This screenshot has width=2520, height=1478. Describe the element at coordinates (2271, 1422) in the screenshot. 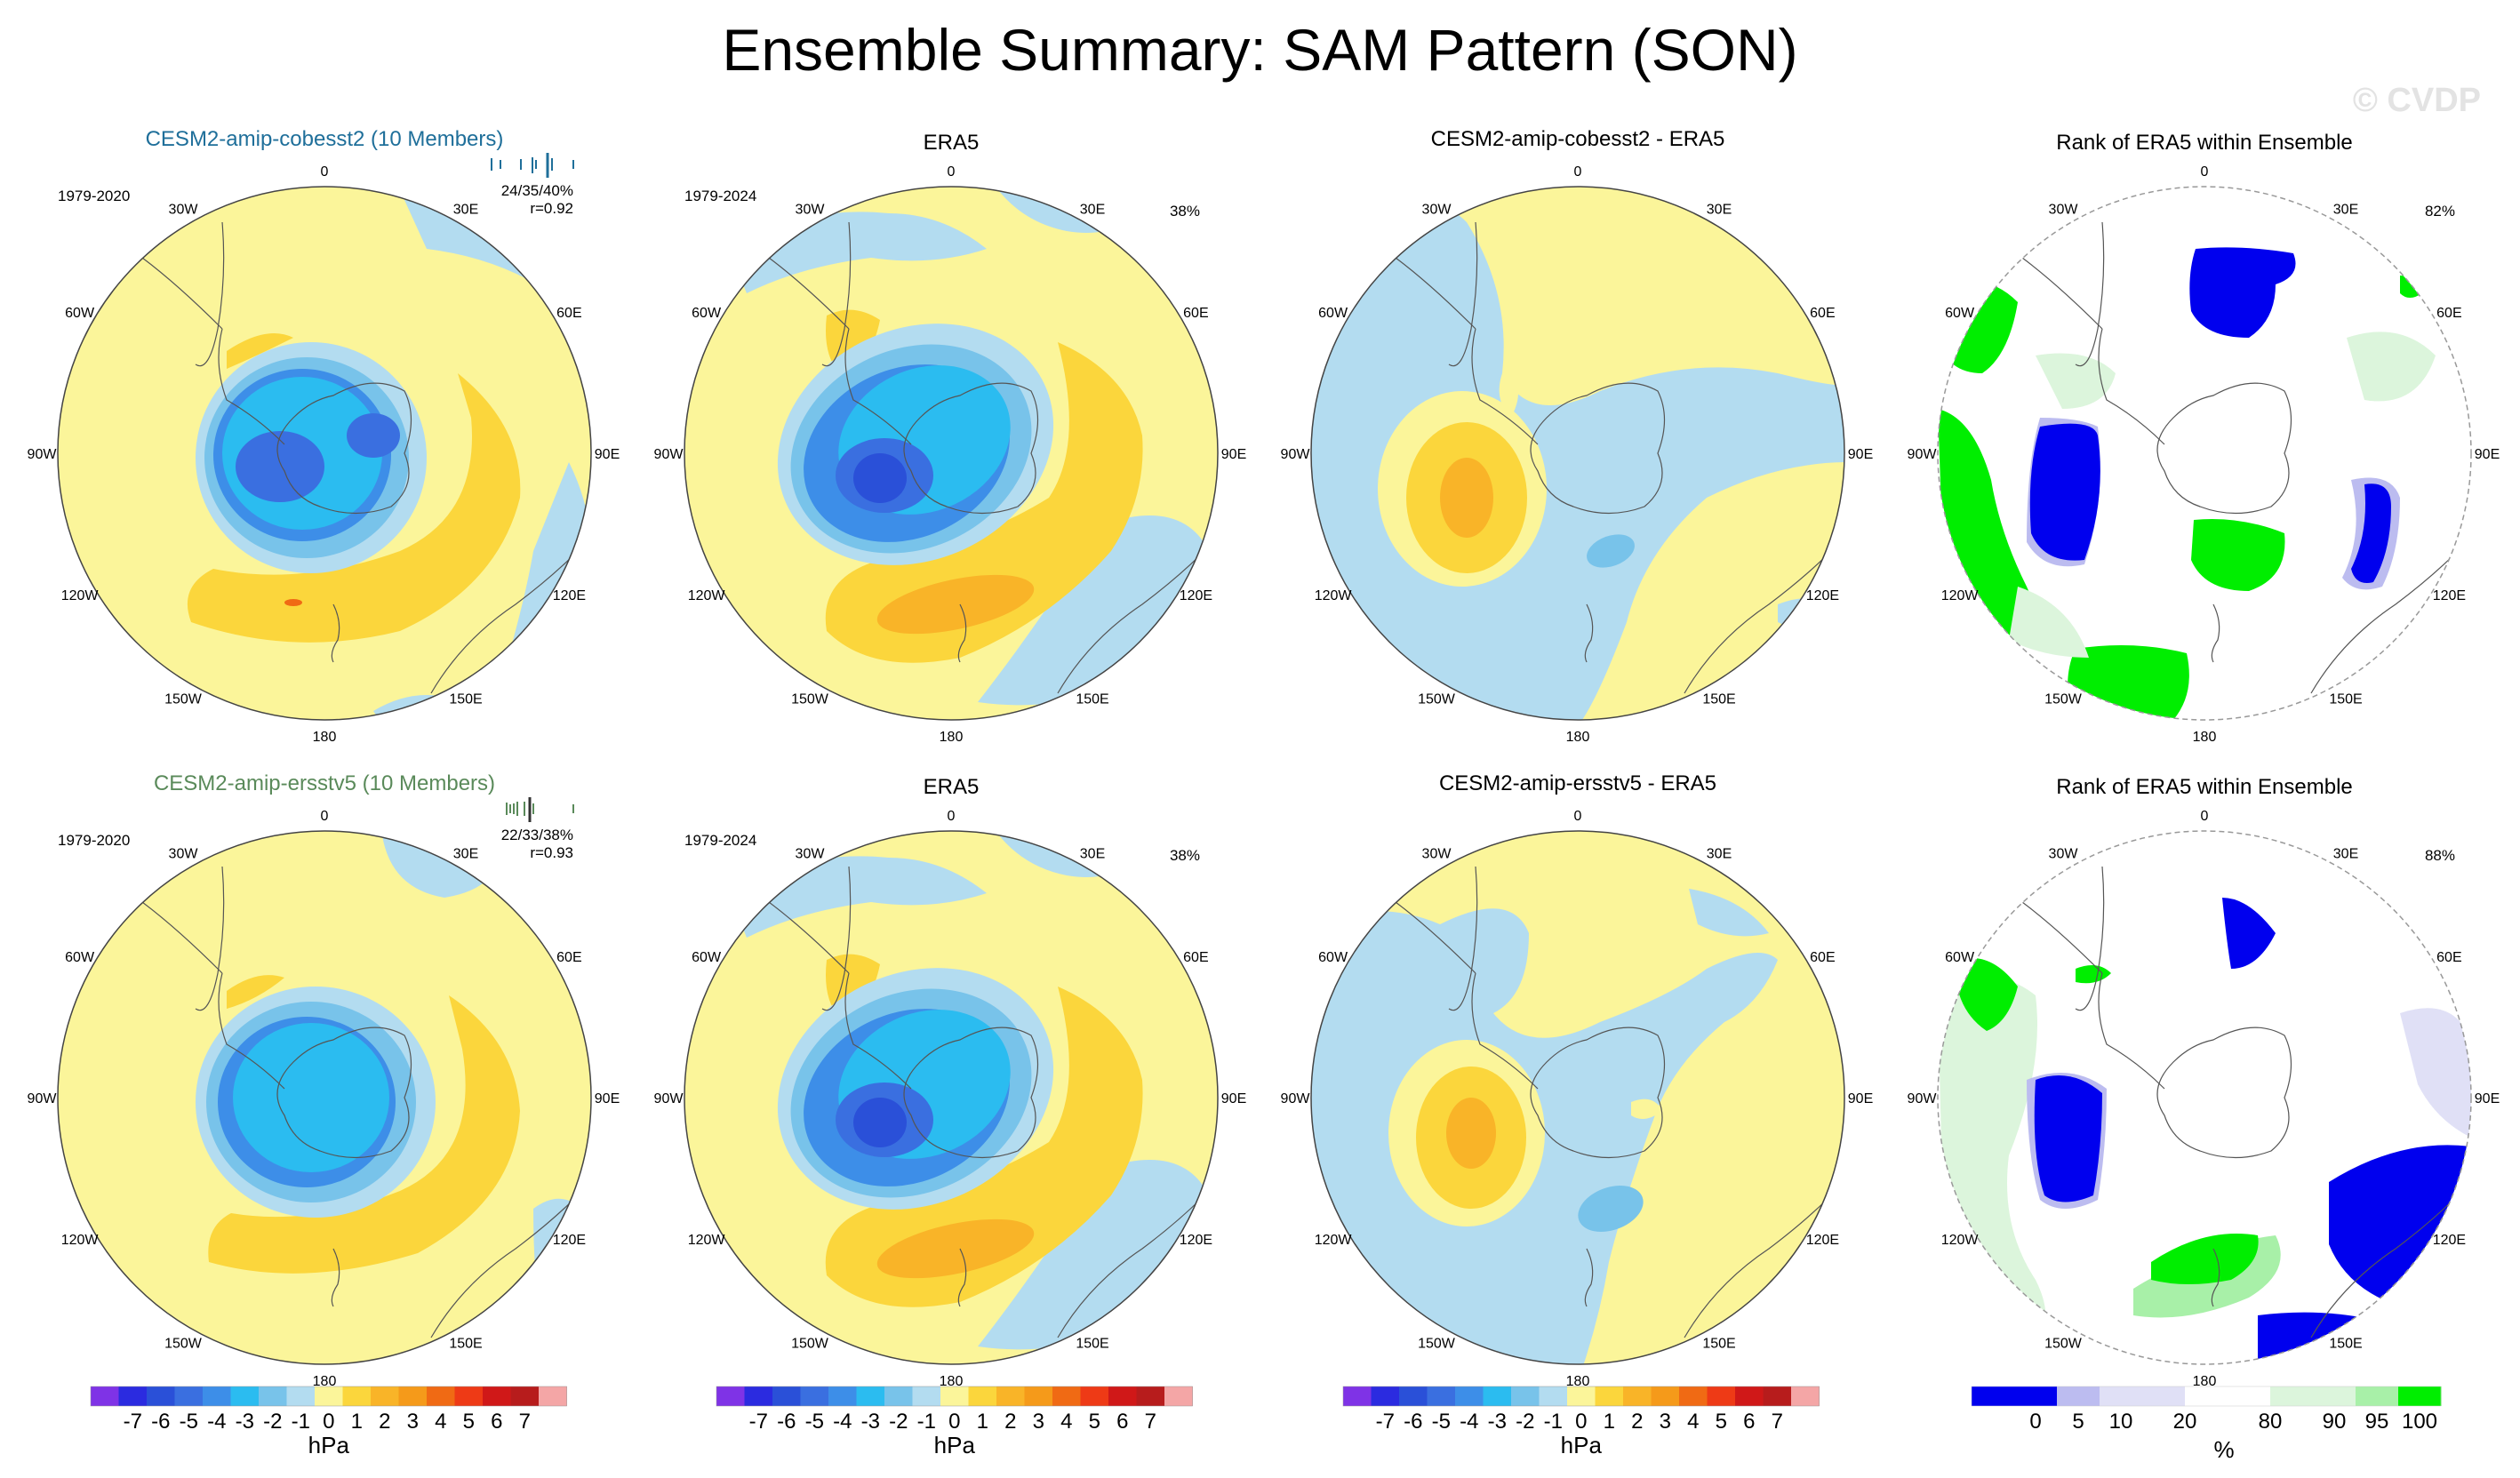

I see `colorbar-tick-label: 80` at that location.